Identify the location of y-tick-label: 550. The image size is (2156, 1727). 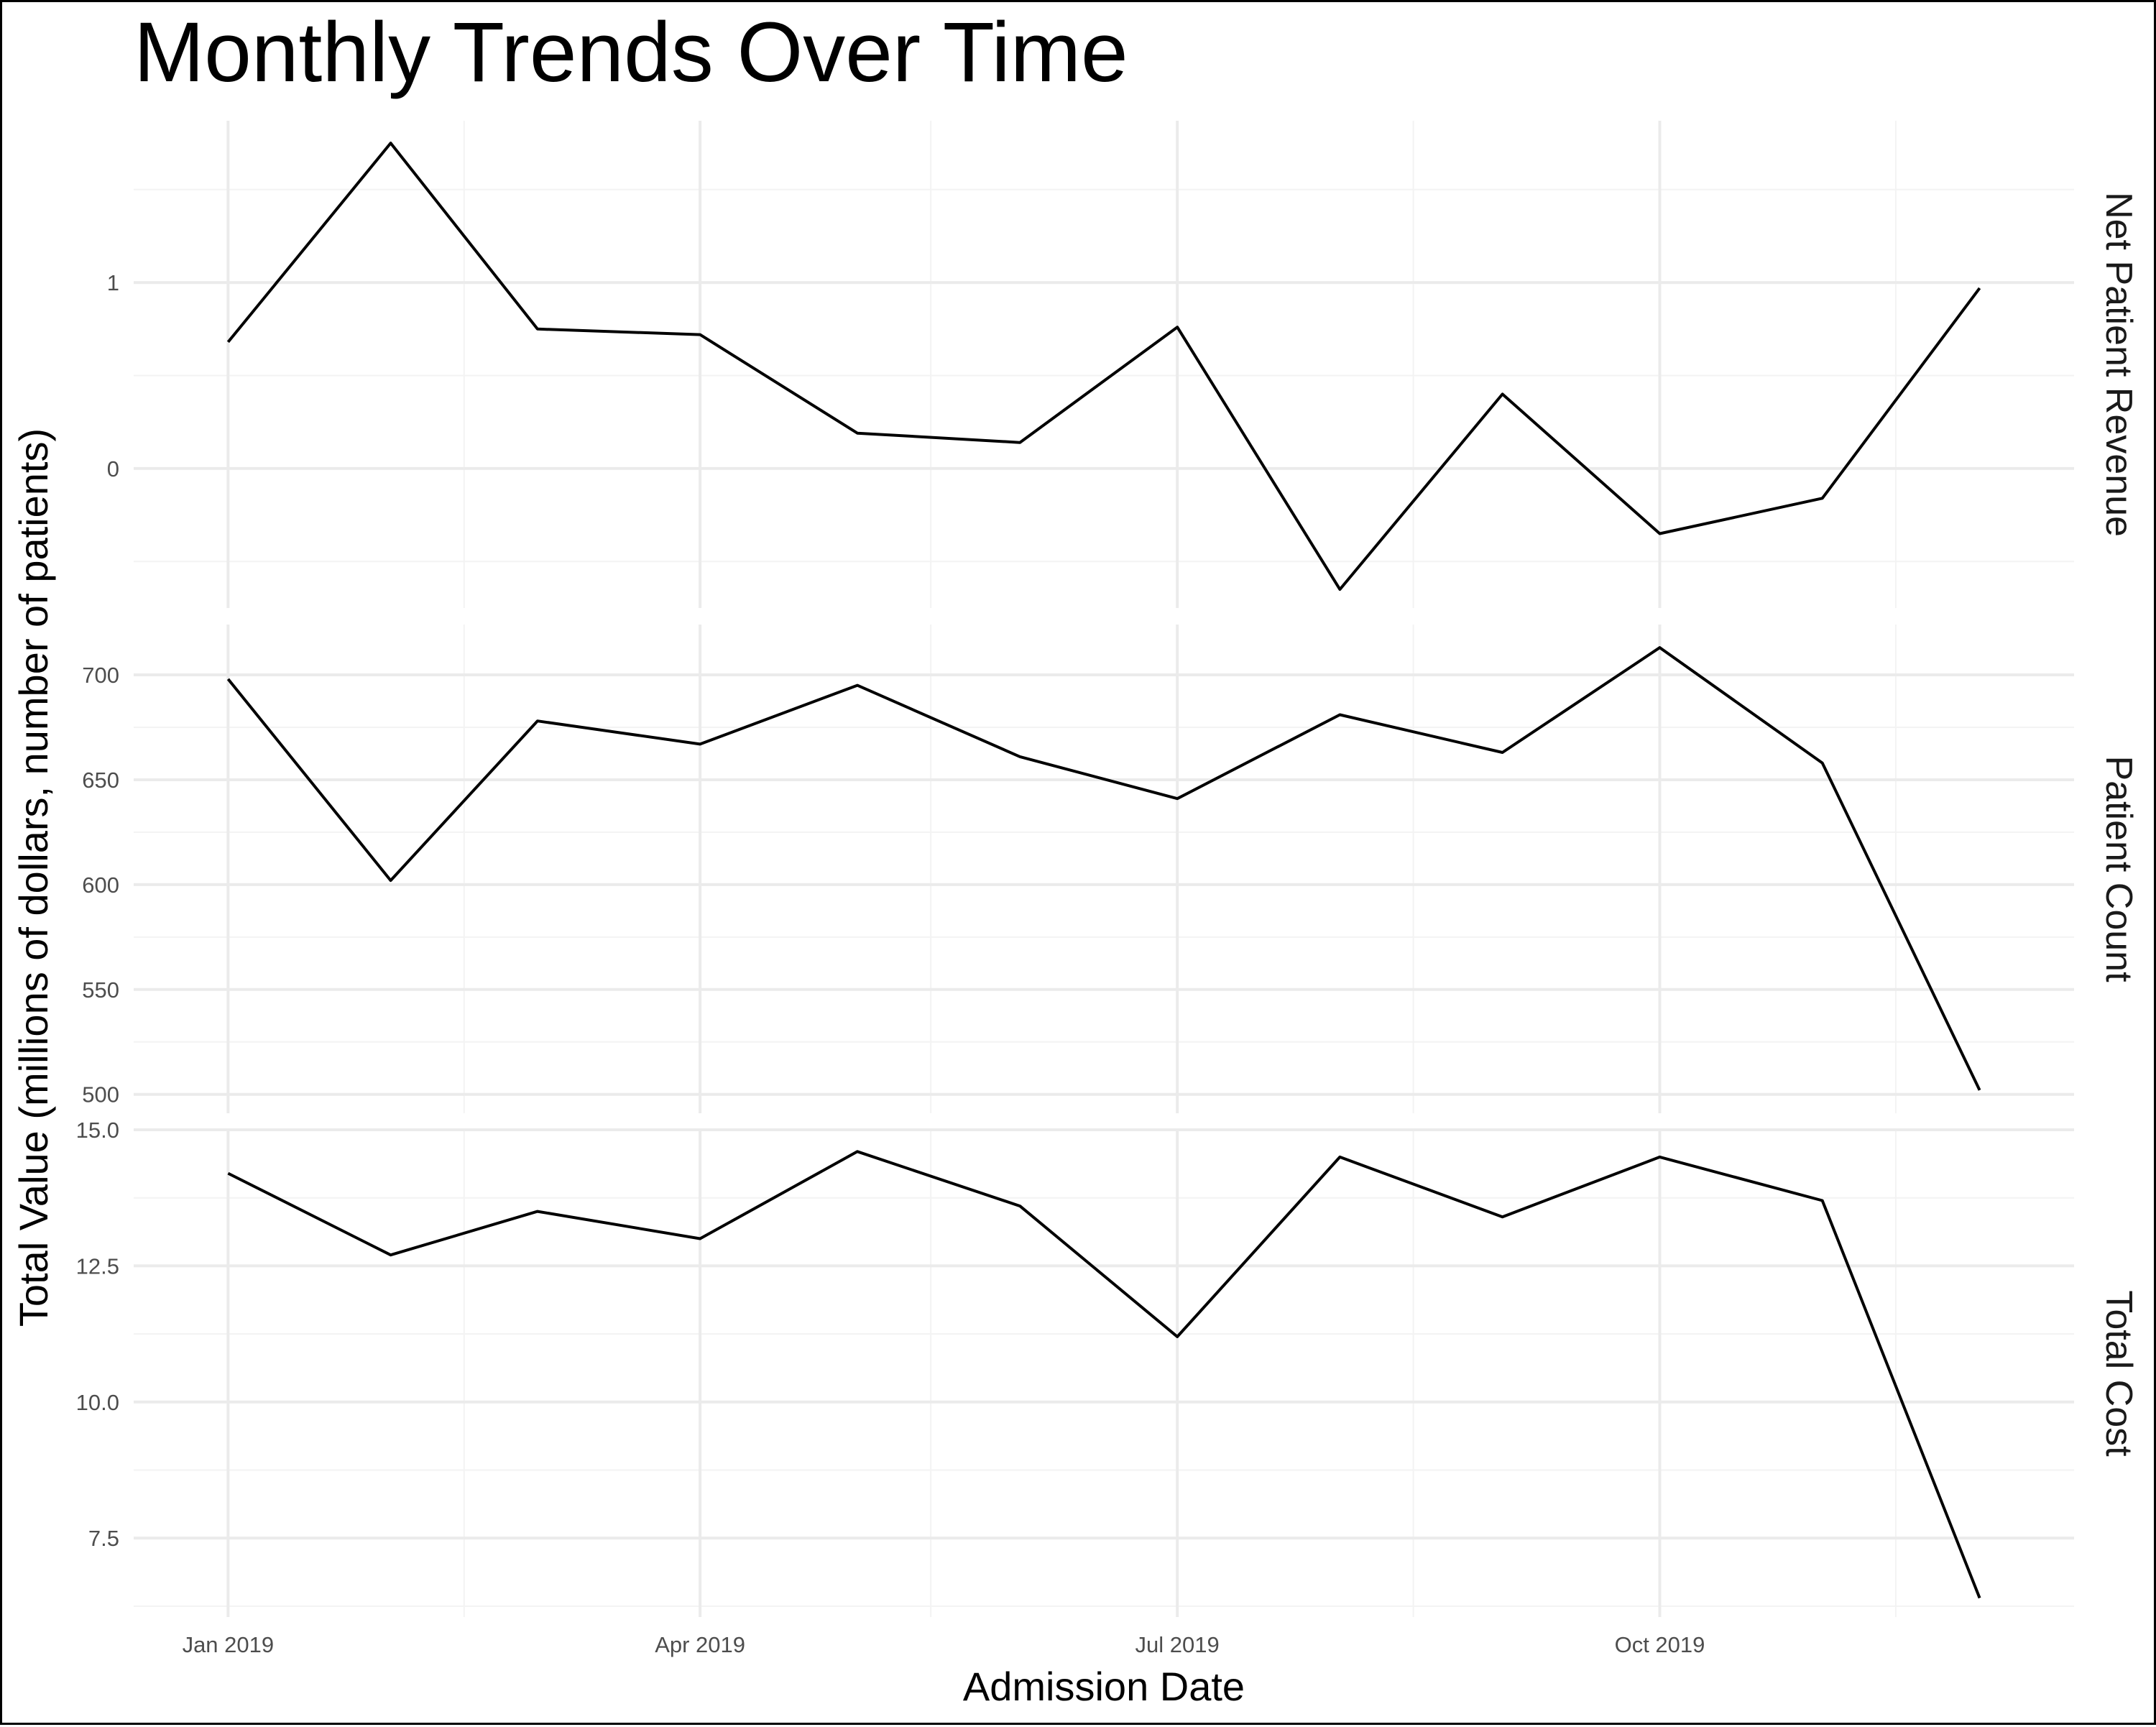
(101, 990).